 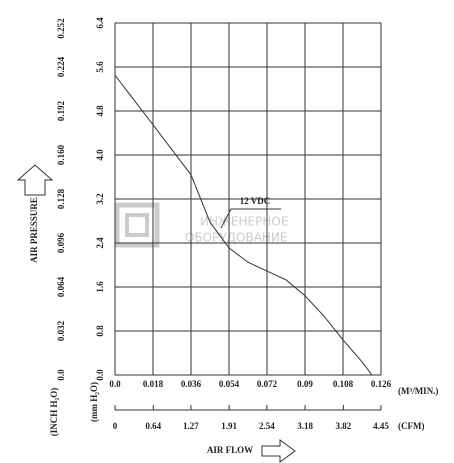 I want to click on y2-tick-label: 0.0, so click(x=61, y=375).